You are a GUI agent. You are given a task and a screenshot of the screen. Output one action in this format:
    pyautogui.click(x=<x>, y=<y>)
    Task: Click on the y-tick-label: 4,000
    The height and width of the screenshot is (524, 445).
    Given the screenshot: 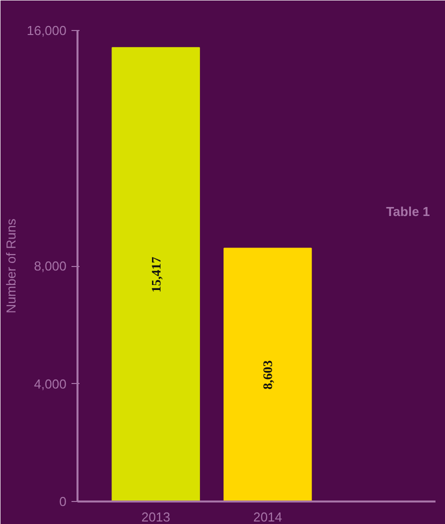 What is the action you would take?
    pyautogui.click(x=50, y=384)
    